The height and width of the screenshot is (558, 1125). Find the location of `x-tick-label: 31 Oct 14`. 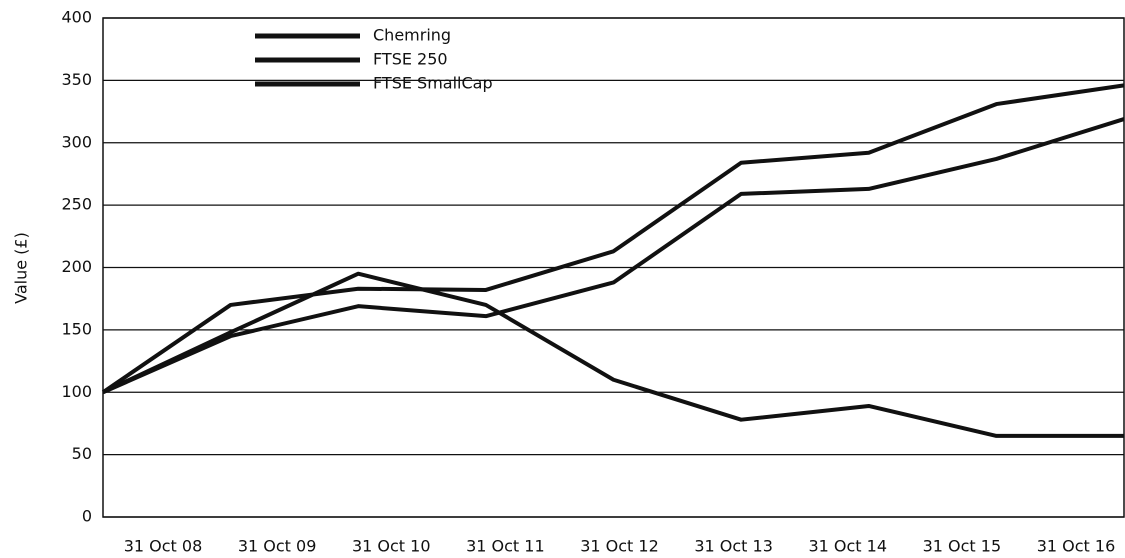

x-tick-label: 31 Oct 14 is located at coordinates (847, 546).